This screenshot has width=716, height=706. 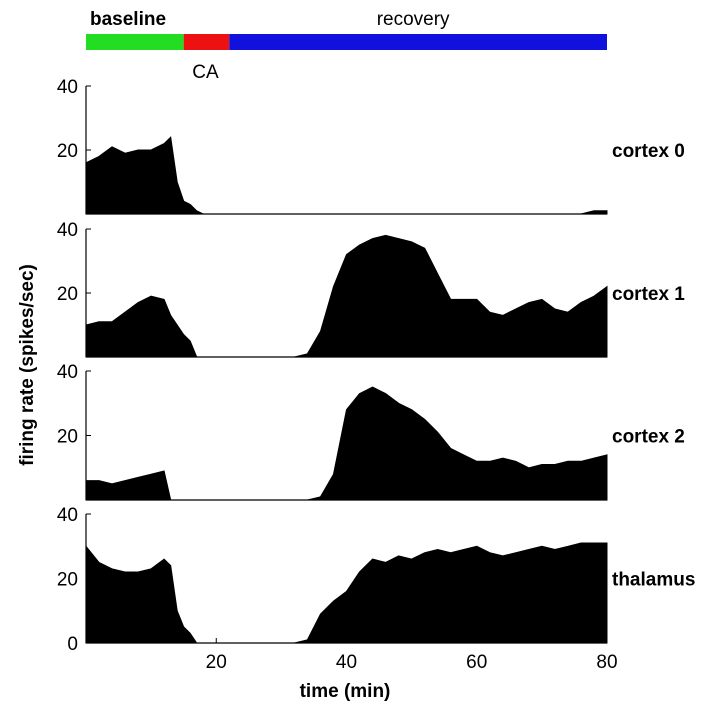 What do you see at coordinates (27, 365) in the screenshot?
I see `y-axis-label: firing rate (spikes/sec)` at bounding box center [27, 365].